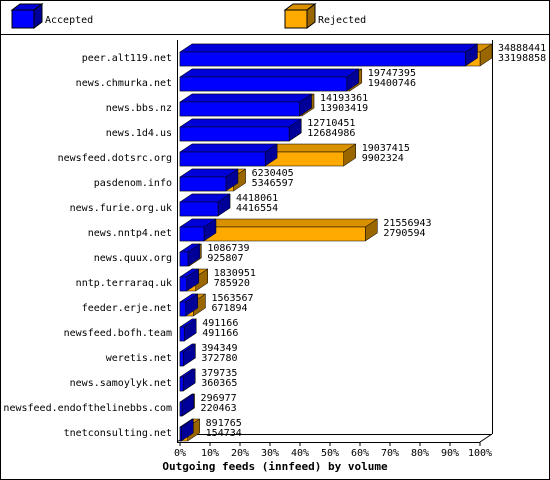  What do you see at coordinates (275, 466) in the screenshot?
I see `chart-title: Outgoing feeds (innfeed) by volume` at bounding box center [275, 466].